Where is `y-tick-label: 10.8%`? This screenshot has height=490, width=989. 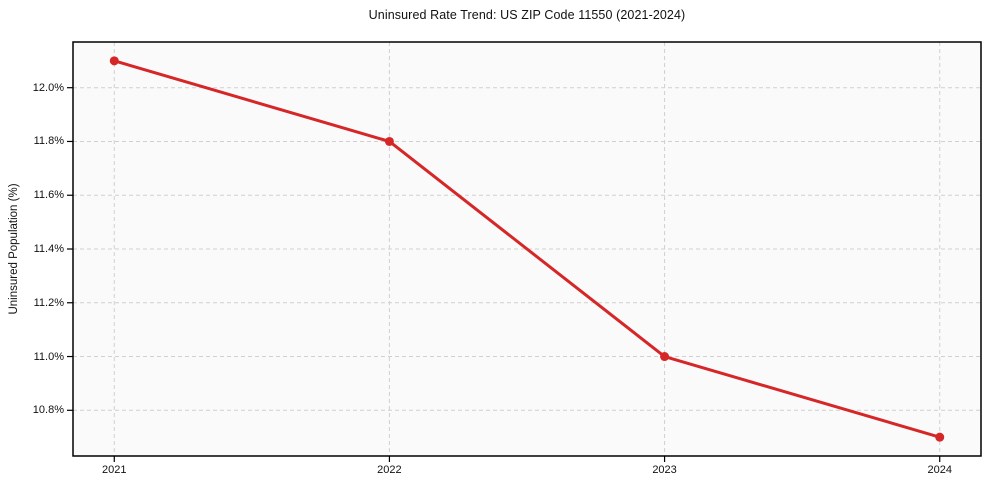
y-tick-label: 10.8% is located at coordinates (48, 410).